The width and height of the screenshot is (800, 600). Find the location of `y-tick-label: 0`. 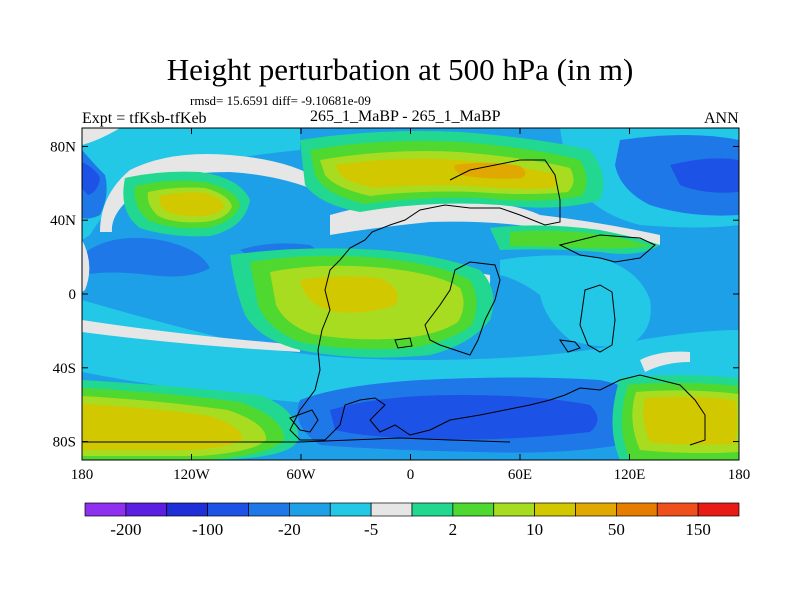

y-tick-label: 0 is located at coordinates (73, 295).